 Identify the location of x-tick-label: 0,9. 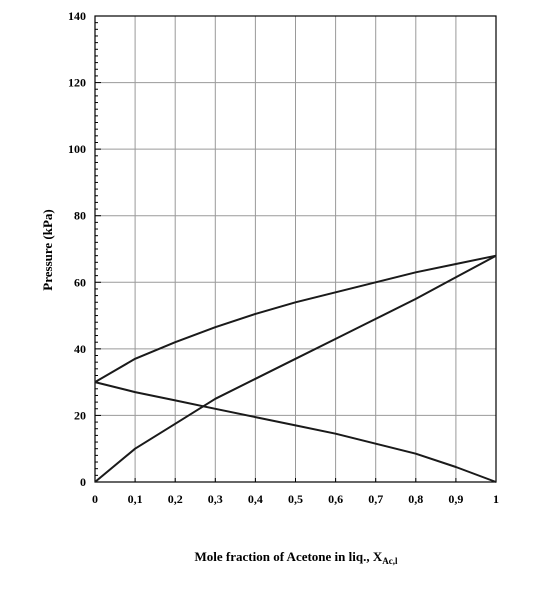
(455, 499).